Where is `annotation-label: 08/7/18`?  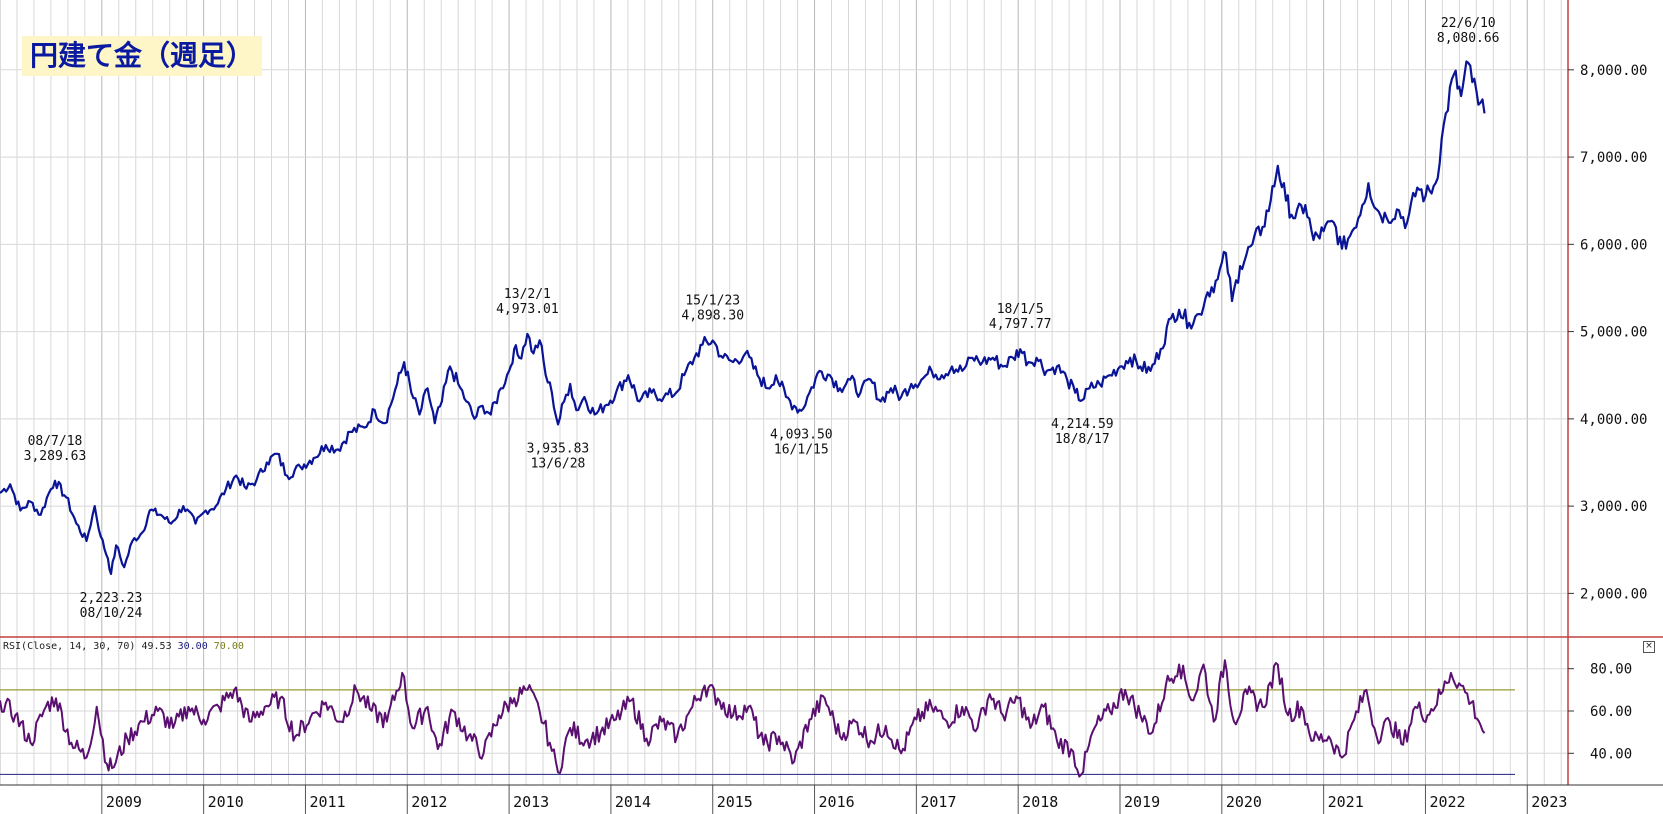
annotation-label: 08/7/18 is located at coordinates (55, 441).